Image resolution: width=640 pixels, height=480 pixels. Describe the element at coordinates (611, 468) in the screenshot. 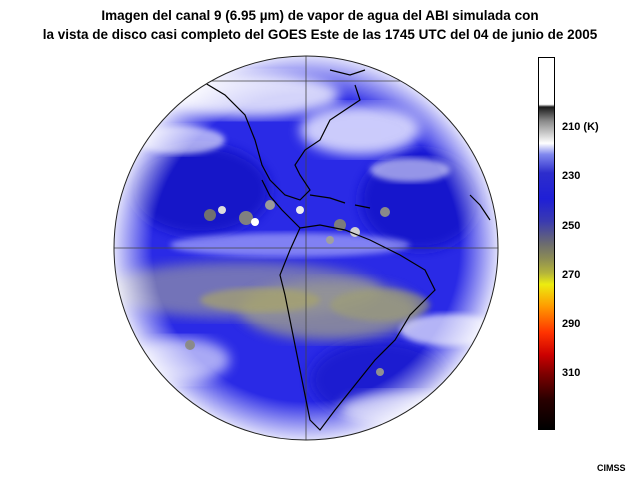

I see `credit-label: CIMSS` at that location.